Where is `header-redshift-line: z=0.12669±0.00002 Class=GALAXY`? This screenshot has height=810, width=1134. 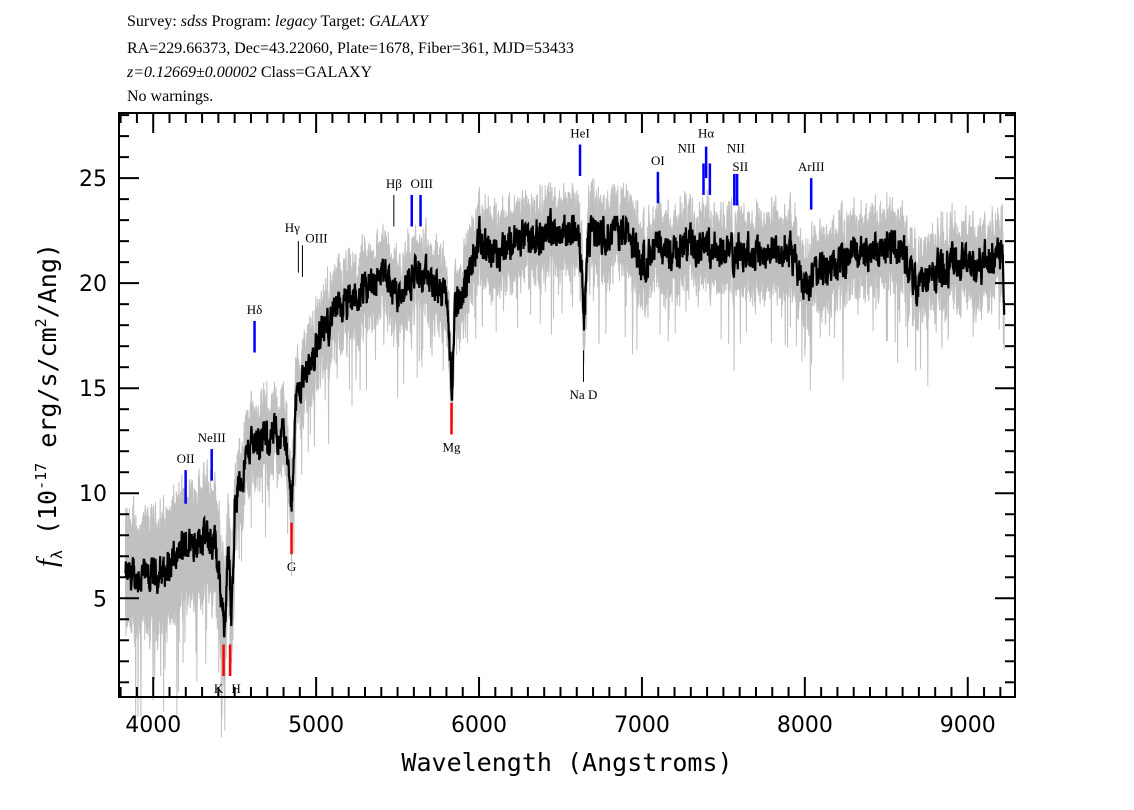 header-redshift-line: z=0.12669±0.00002 Class=GALAXY is located at coordinates (249, 73).